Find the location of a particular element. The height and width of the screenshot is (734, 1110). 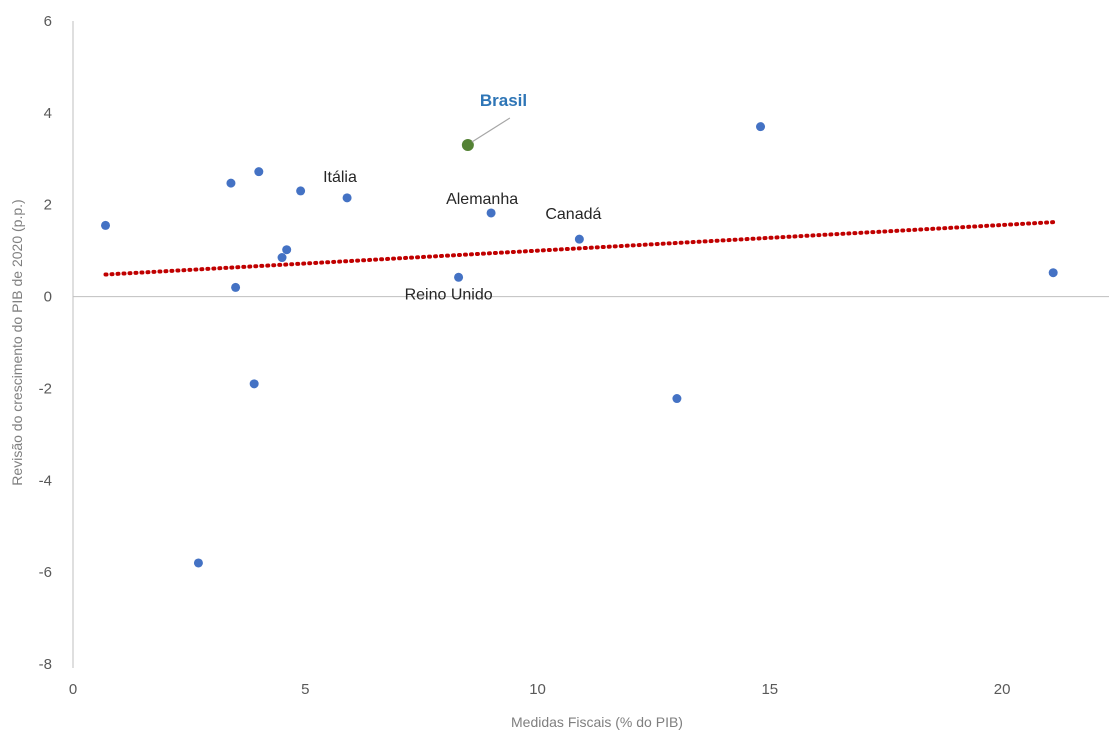

y-tick-label: 0 is located at coordinates (48, 297).